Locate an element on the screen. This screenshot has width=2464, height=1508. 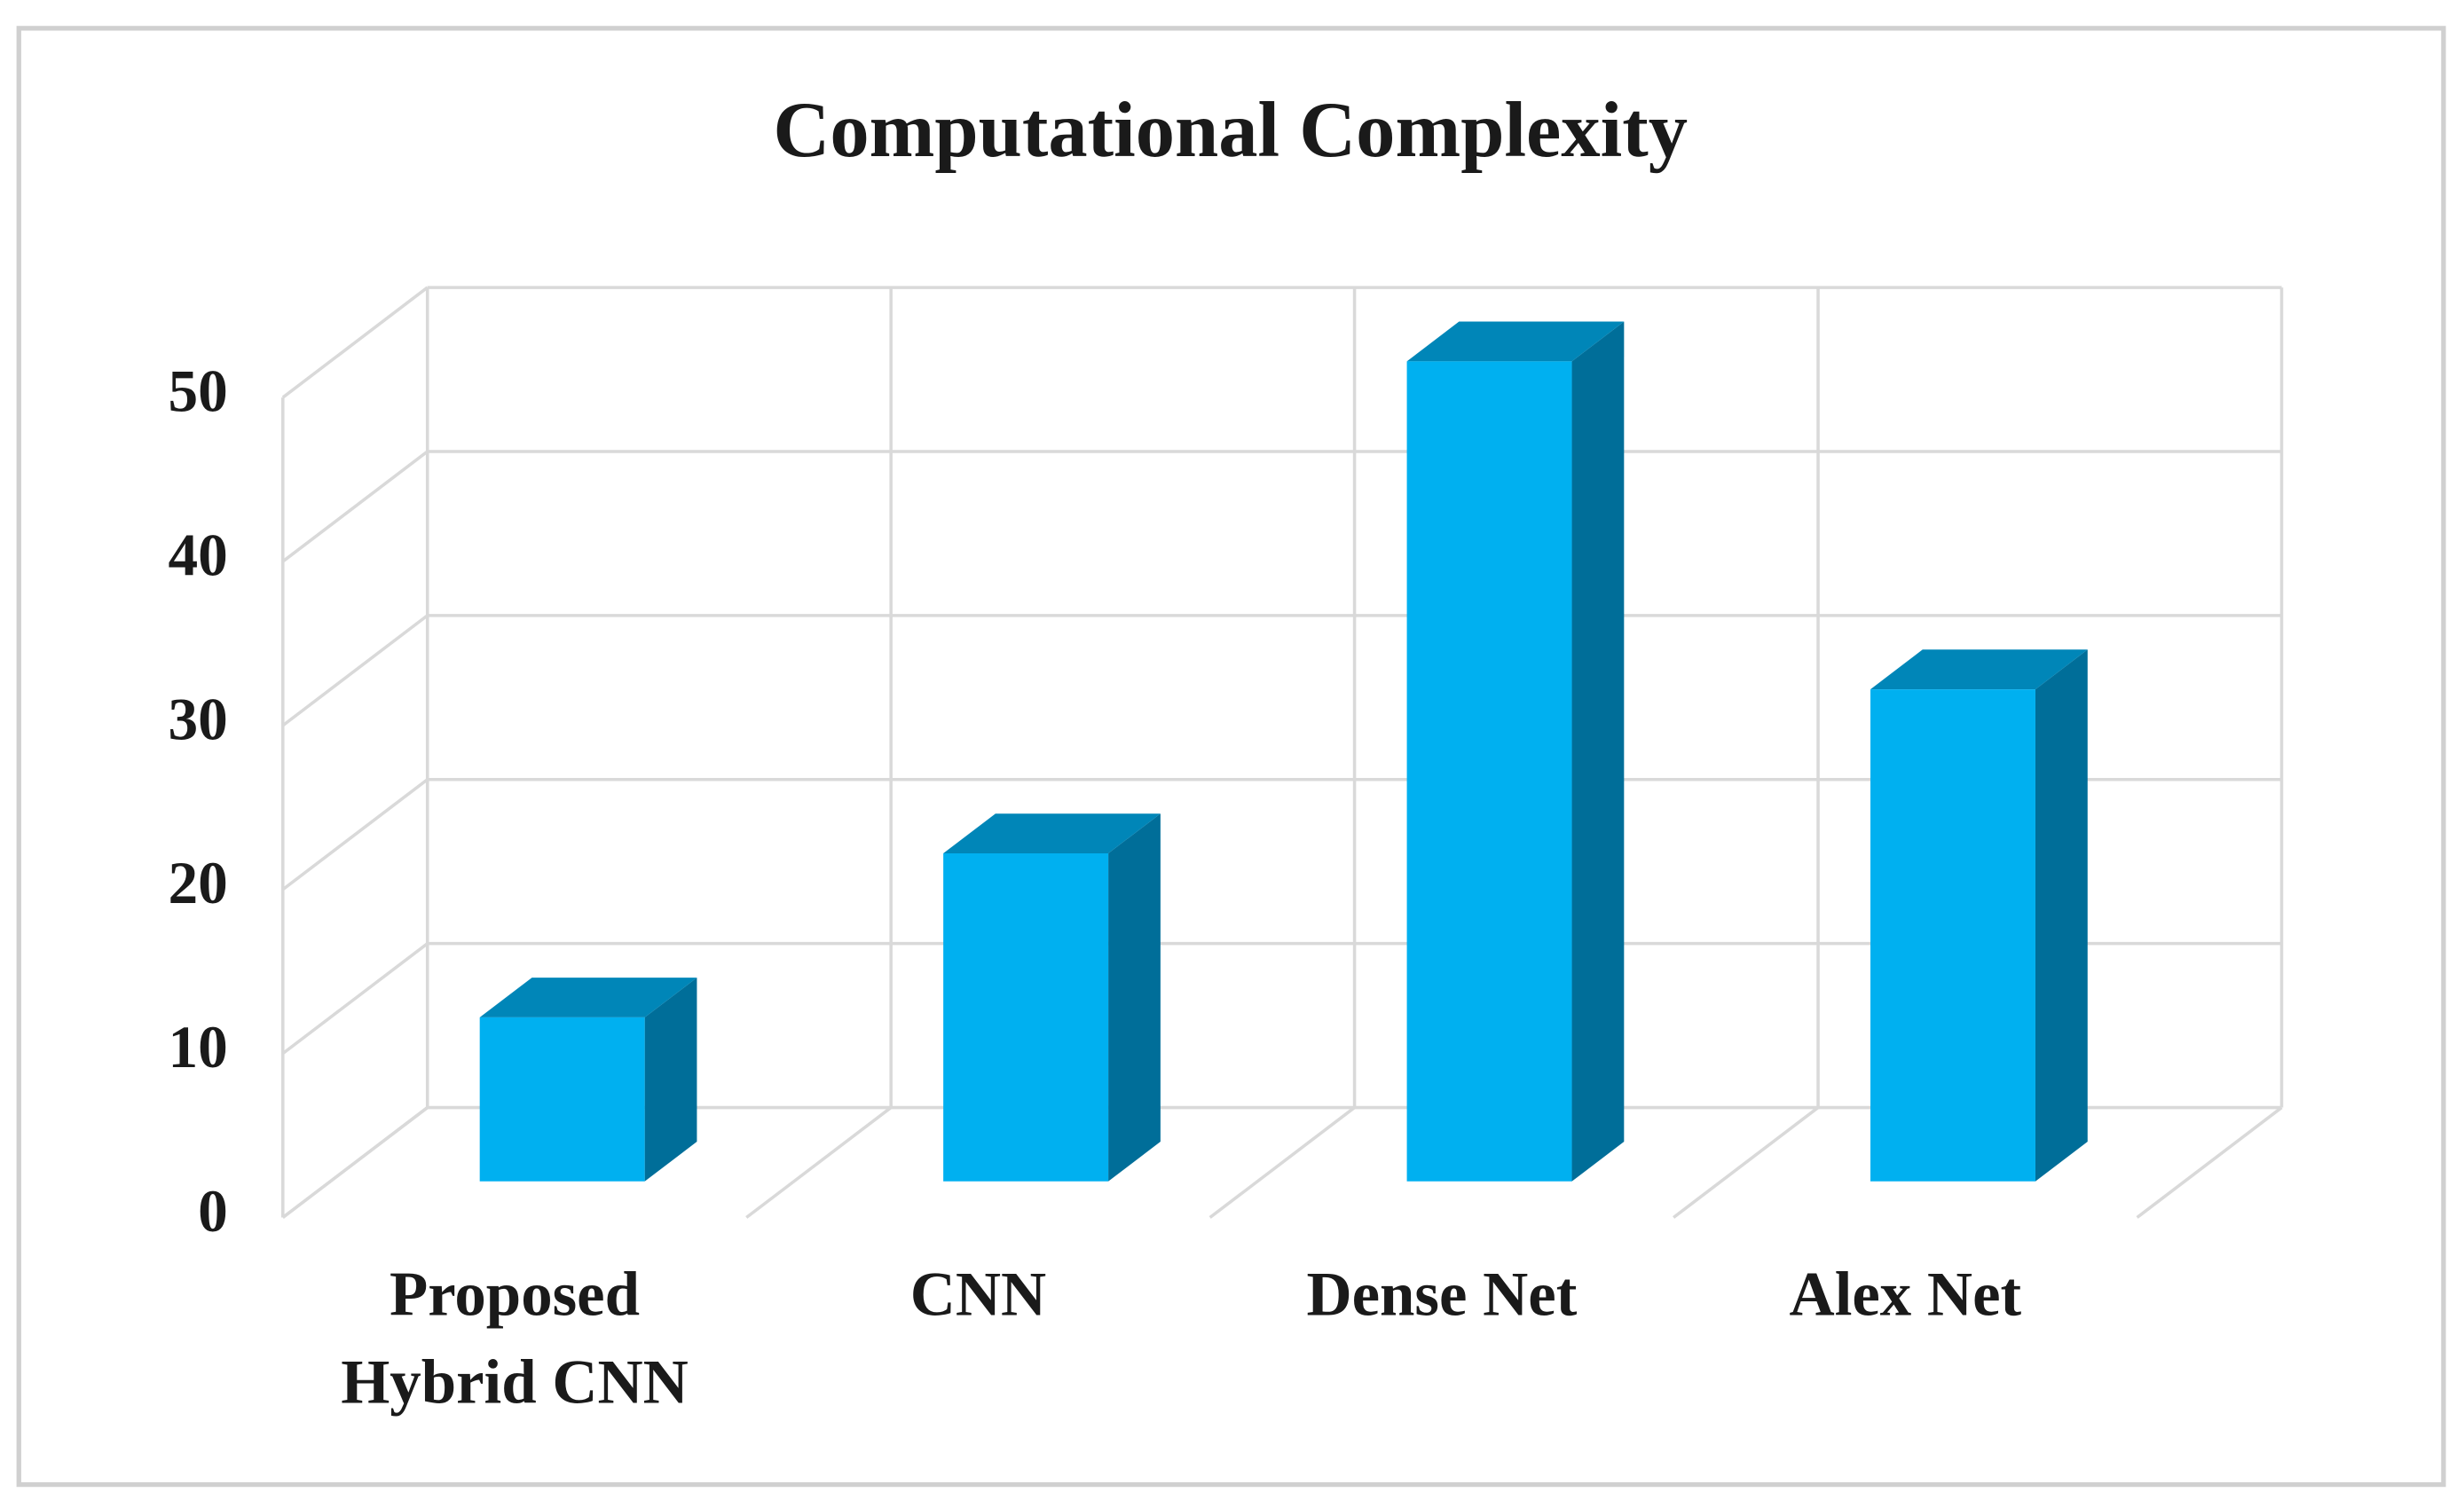
x-tick-label-line: Hybrid CNN is located at coordinates (515, 1383).